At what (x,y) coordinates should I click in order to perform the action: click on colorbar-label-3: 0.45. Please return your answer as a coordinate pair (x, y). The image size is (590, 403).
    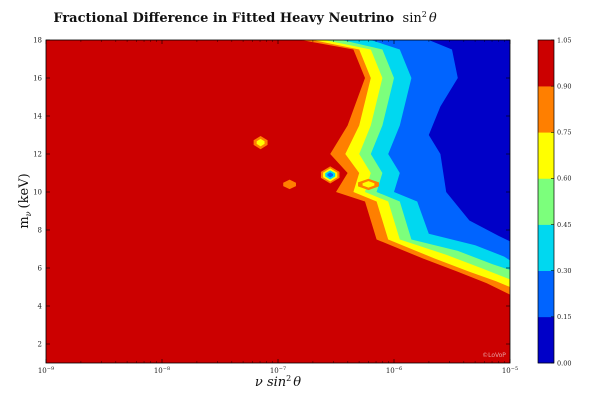
    Looking at the image, I should click on (564, 225).